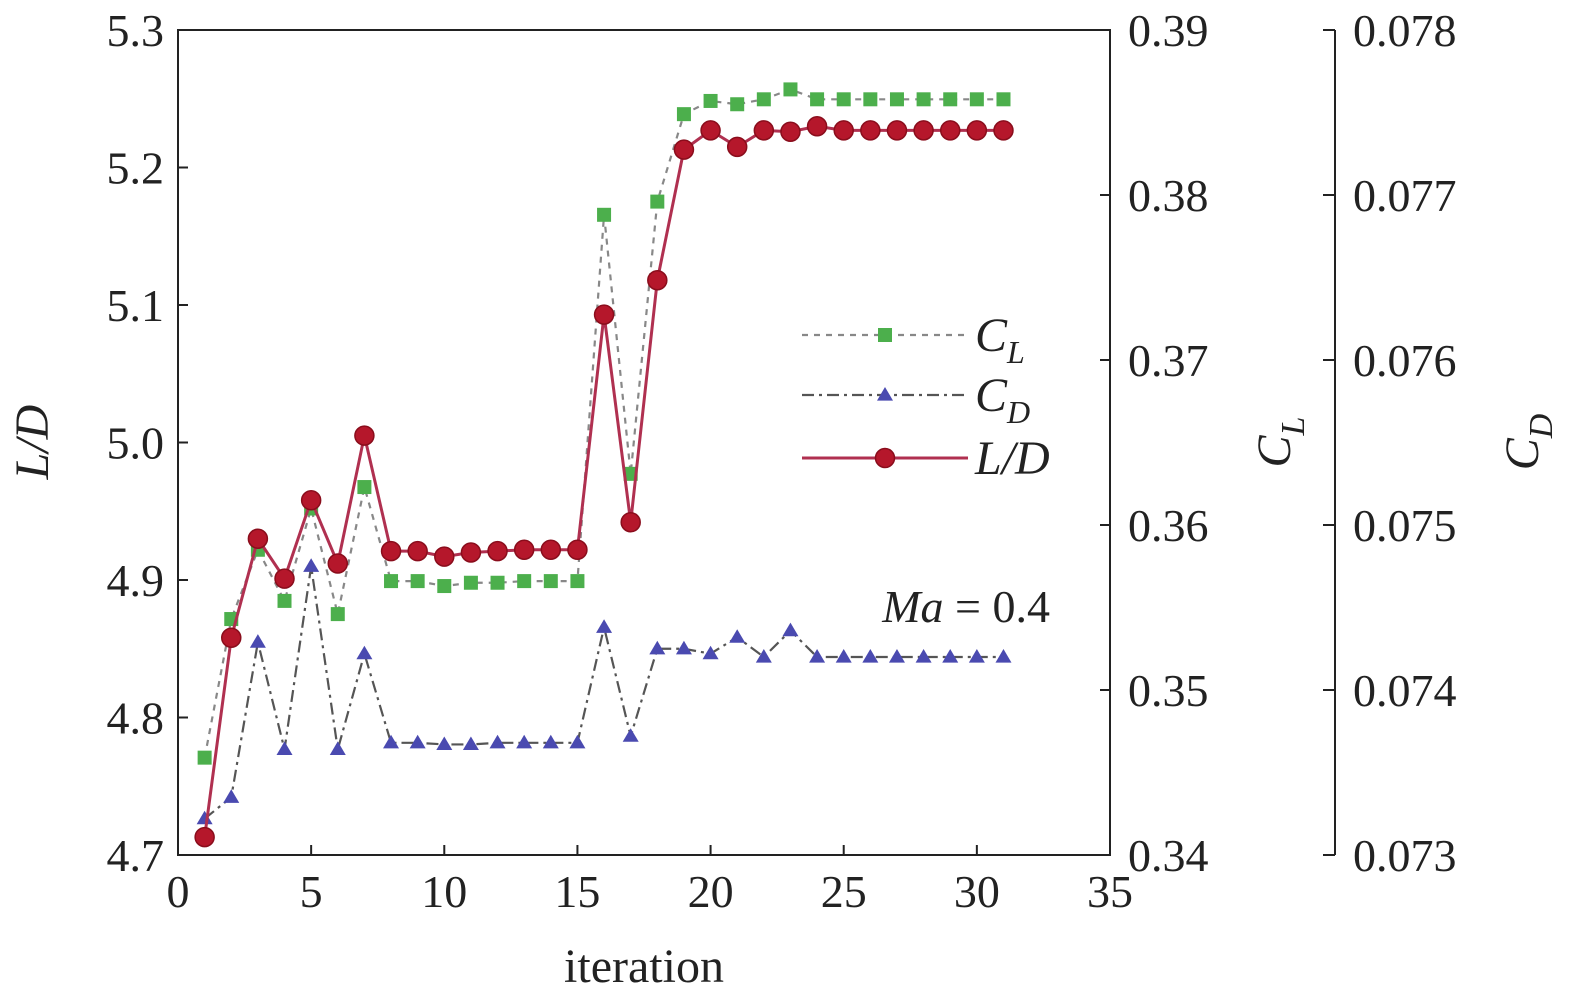  What do you see at coordinates (1168, 855) in the screenshot?
I see `cl-tick-label: 0.34` at bounding box center [1168, 855].